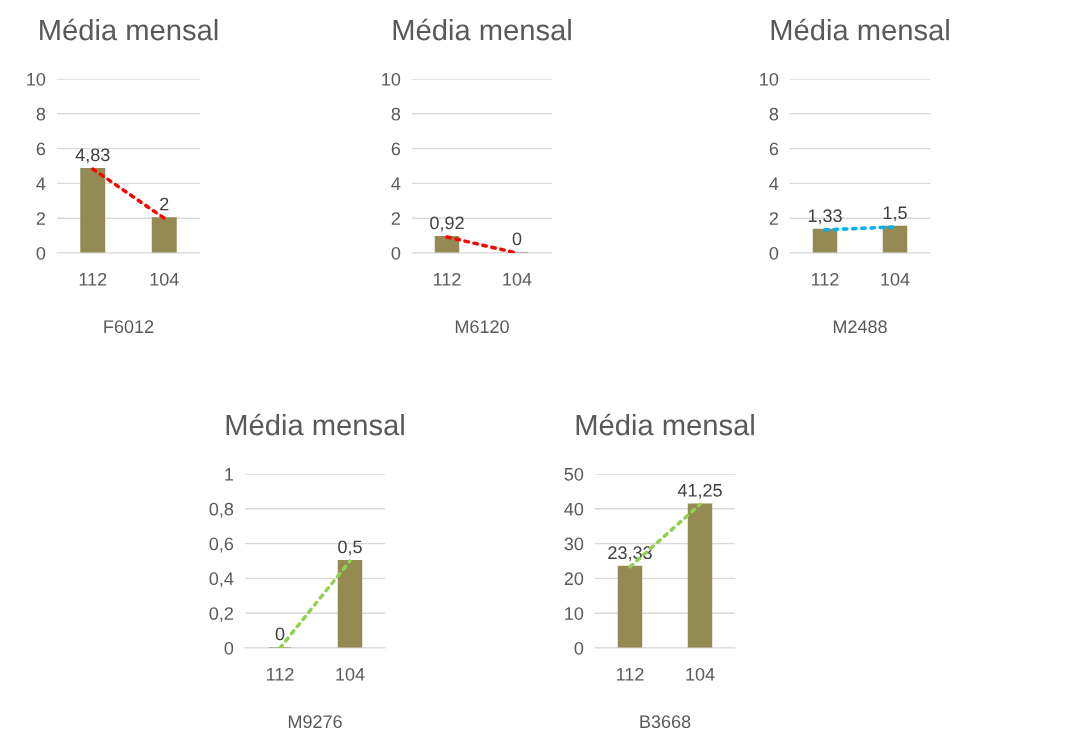 The image size is (1089, 737). I want to click on data-label: 1,5, so click(895, 214).